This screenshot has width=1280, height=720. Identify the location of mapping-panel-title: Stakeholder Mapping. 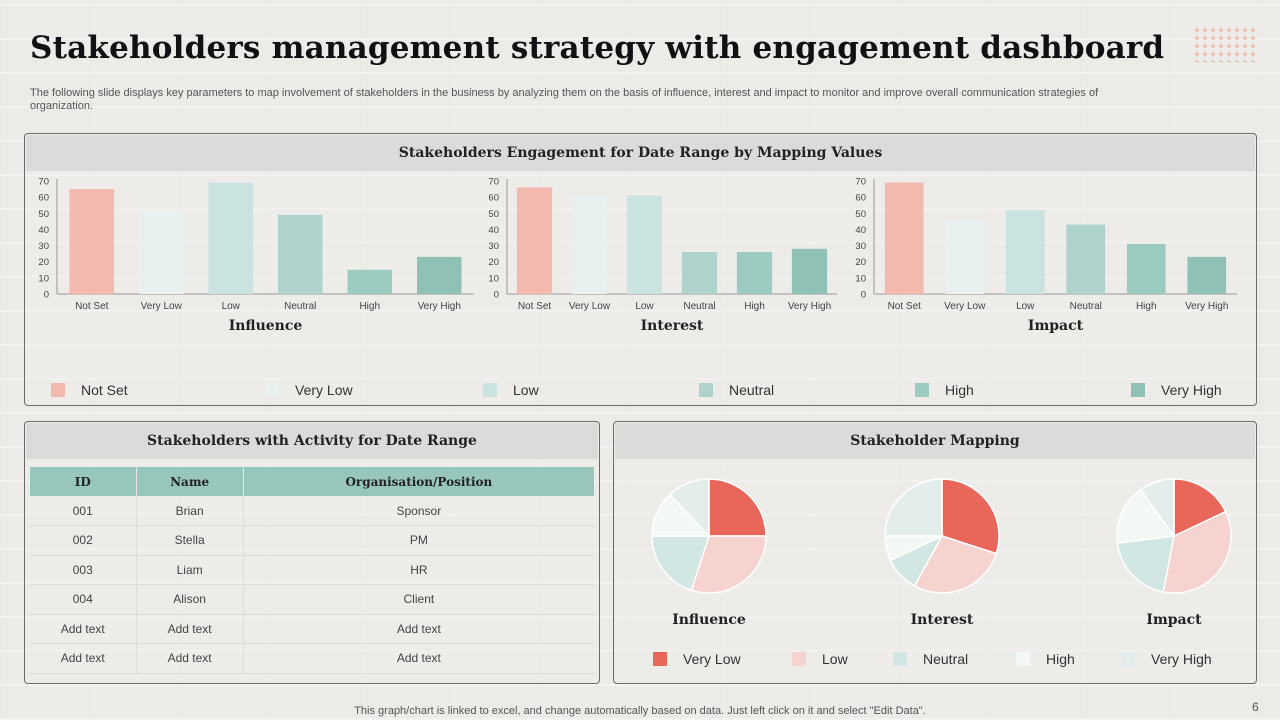
(935, 441).